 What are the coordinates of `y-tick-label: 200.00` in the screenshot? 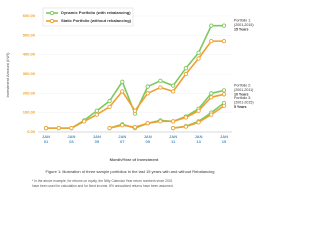 It's located at (29, 92).